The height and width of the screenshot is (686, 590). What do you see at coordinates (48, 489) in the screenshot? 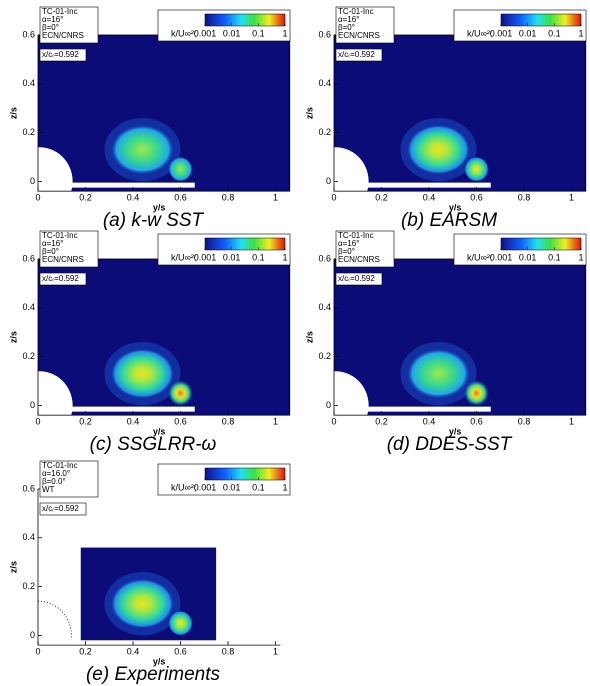
I see `info-line: WT` at bounding box center [48, 489].